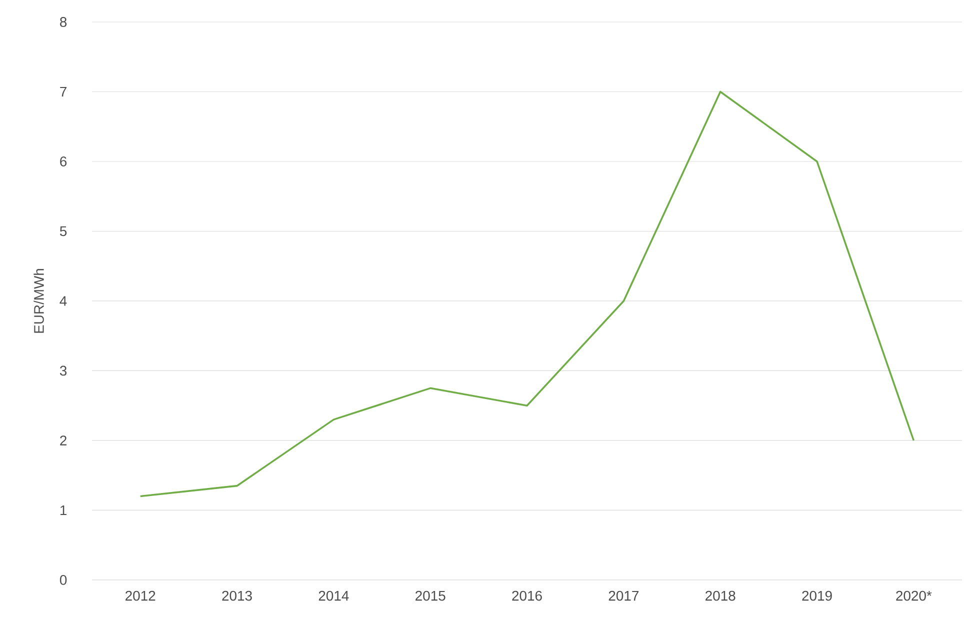 Image resolution: width=977 pixels, height=638 pixels. Describe the element at coordinates (914, 595) in the screenshot. I see `x-tick-label: 2020*` at that location.